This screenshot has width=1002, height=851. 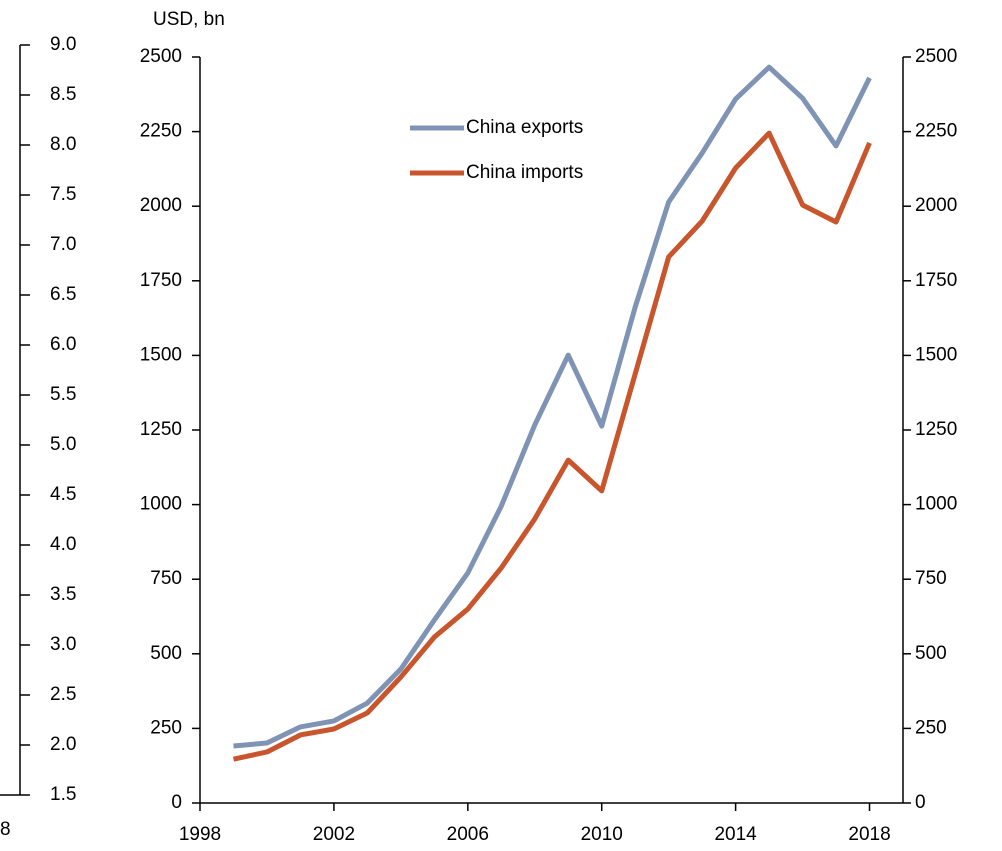 I want to click on x-tick-label: 2006, so click(x=468, y=834).